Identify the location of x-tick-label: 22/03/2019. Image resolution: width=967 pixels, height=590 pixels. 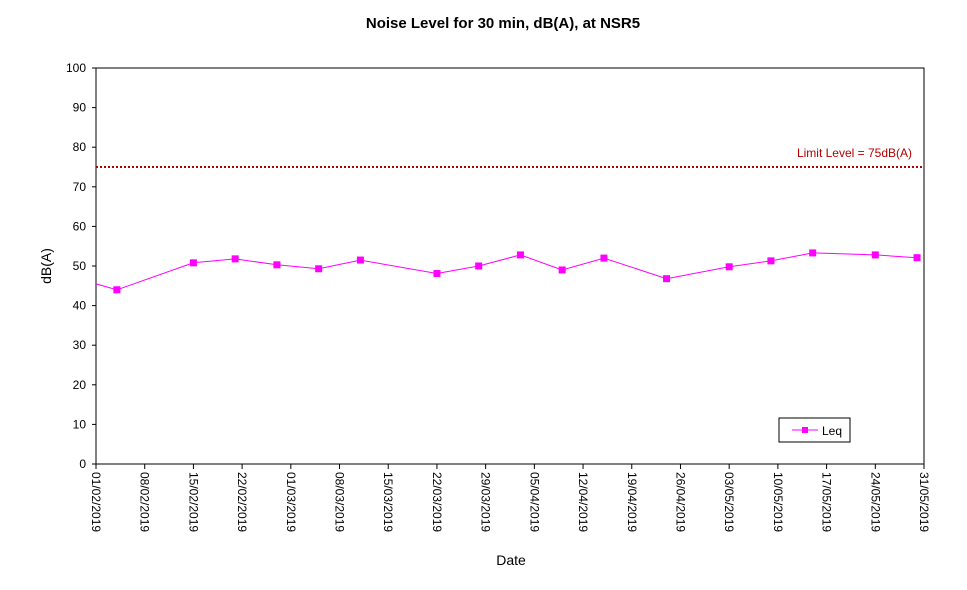
(437, 502).